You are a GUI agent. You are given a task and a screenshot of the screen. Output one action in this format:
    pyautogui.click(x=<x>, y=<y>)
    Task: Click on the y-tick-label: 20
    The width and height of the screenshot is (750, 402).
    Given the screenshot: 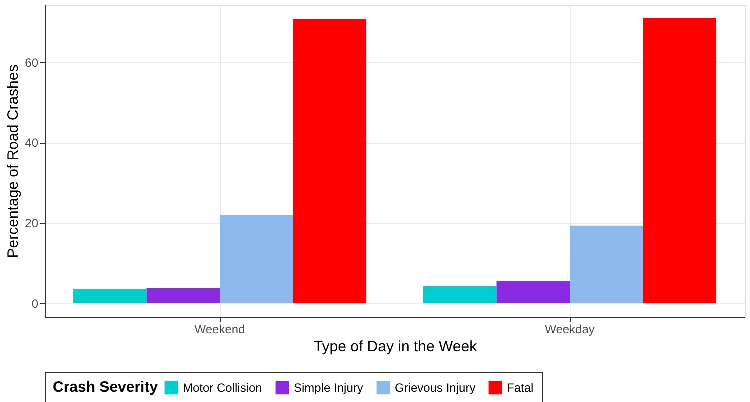 What is the action you would take?
    pyautogui.click(x=32, y=223)
    